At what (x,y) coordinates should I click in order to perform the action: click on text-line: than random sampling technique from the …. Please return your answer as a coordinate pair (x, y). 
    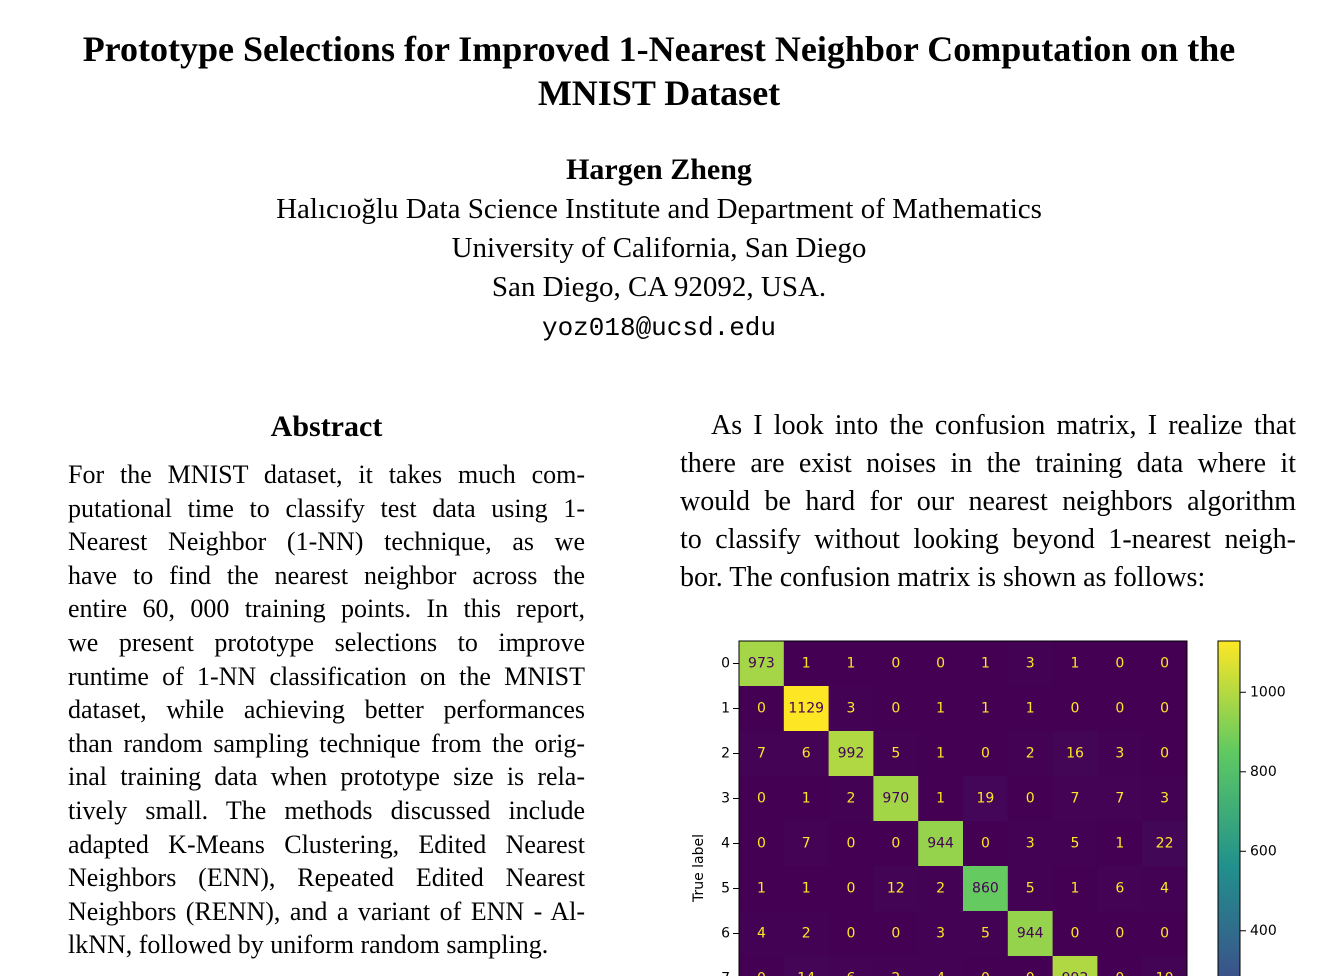
    Looking at the image, I should click on (326, 743).